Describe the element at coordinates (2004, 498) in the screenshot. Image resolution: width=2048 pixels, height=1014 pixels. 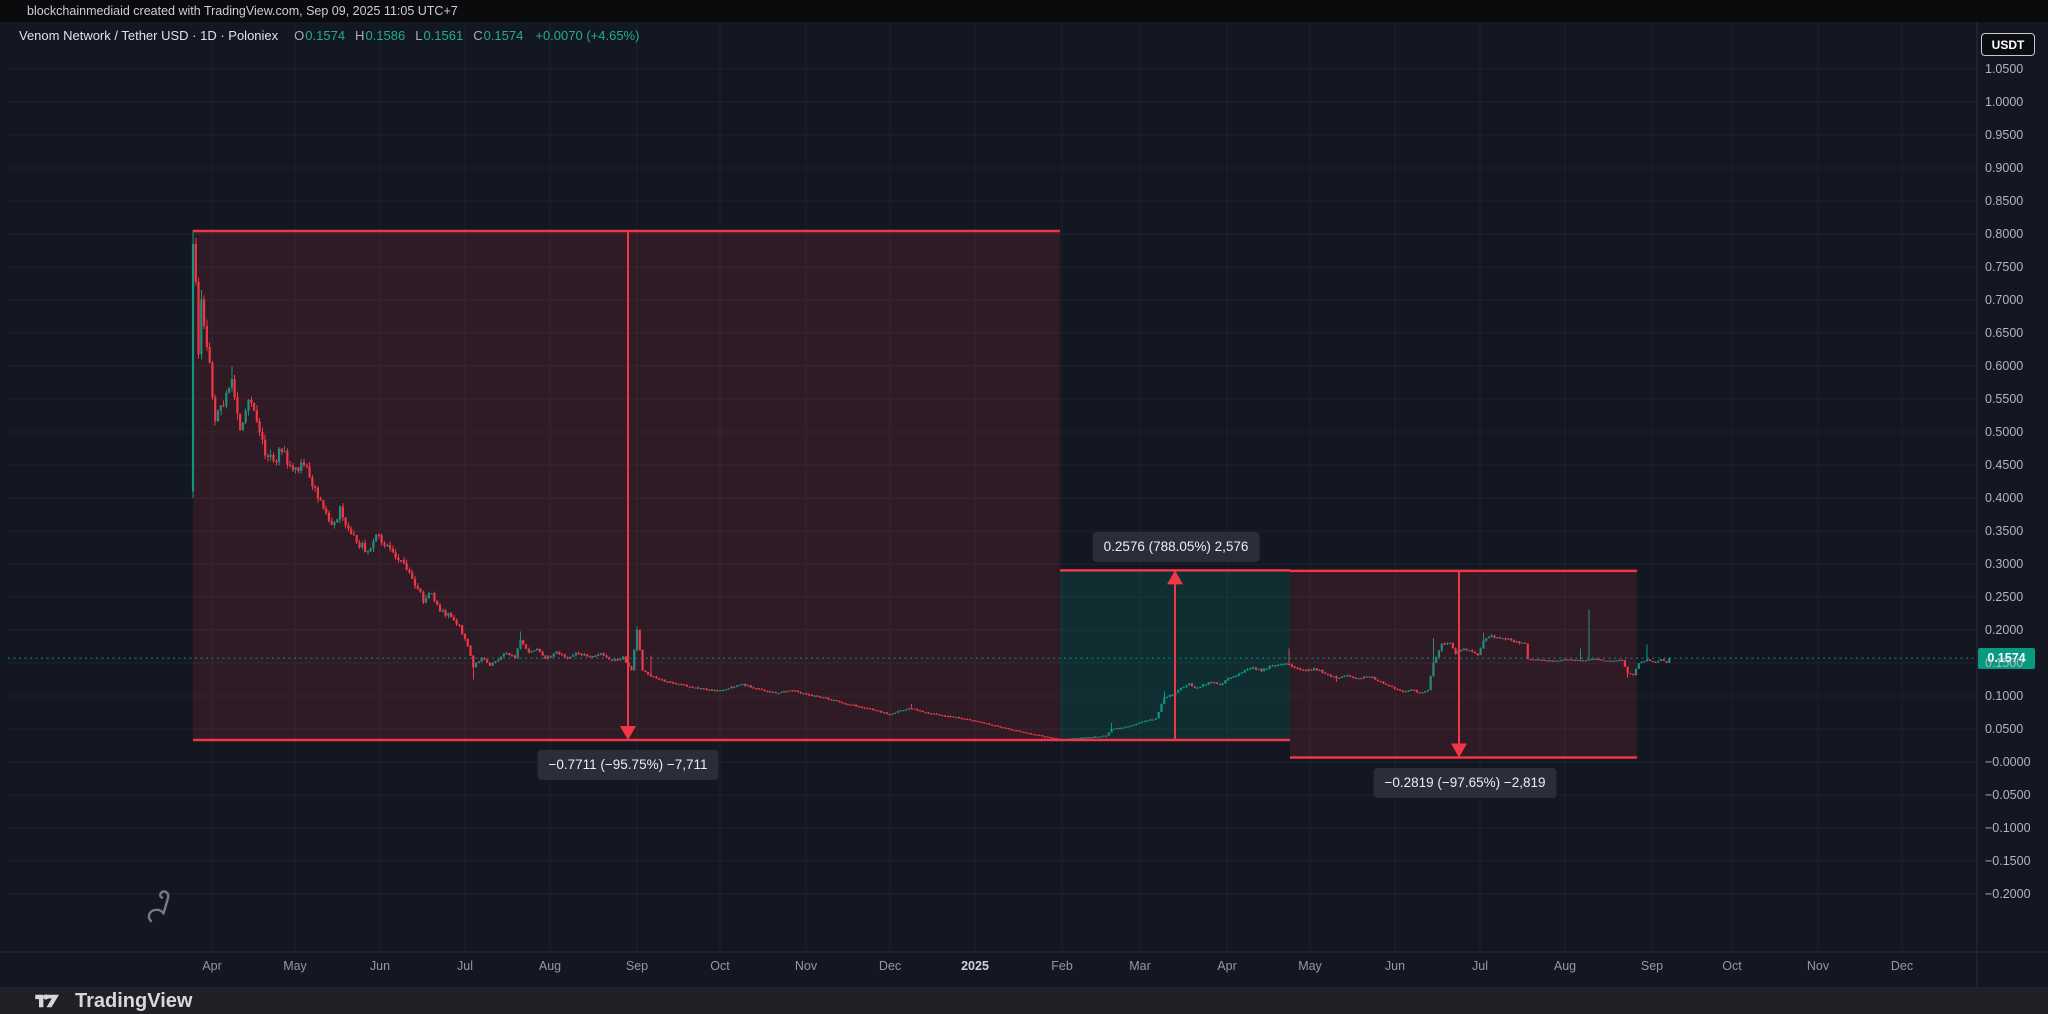
I see `price-tick-label: 0.4000` at that location.